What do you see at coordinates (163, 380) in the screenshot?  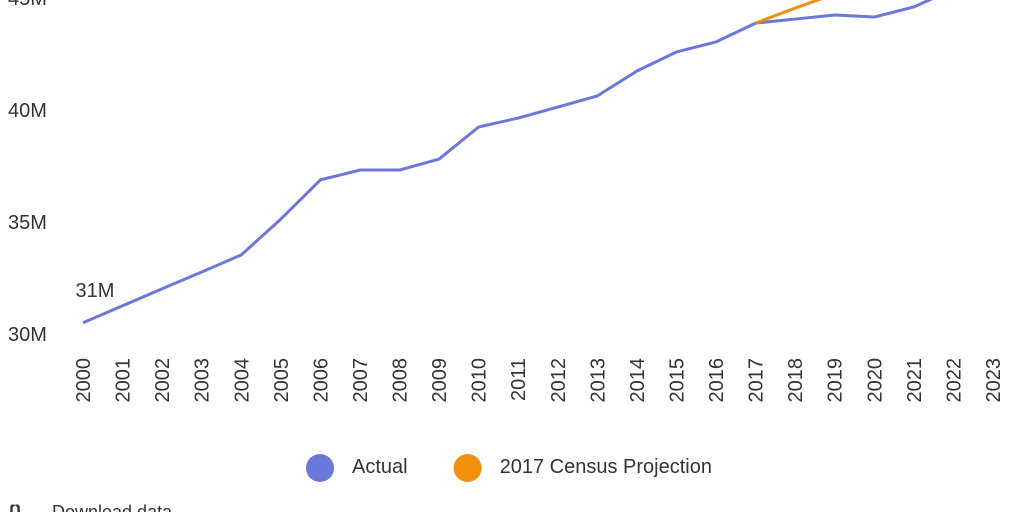 I see `x-tick-label: 2002` at bounding box center [163, 380].